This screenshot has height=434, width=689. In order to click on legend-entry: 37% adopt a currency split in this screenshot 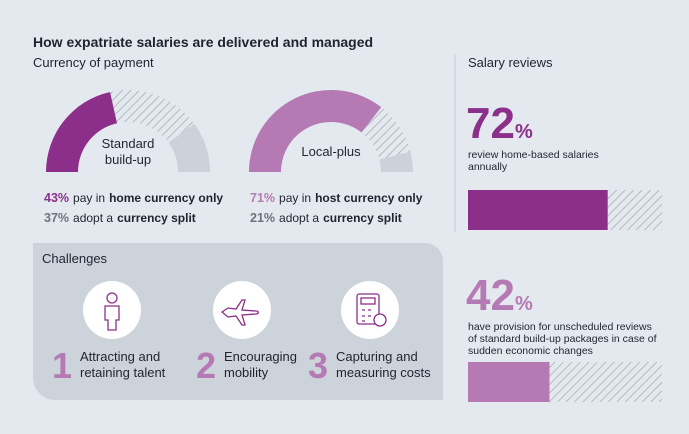, I will do `click(120, 218)`.